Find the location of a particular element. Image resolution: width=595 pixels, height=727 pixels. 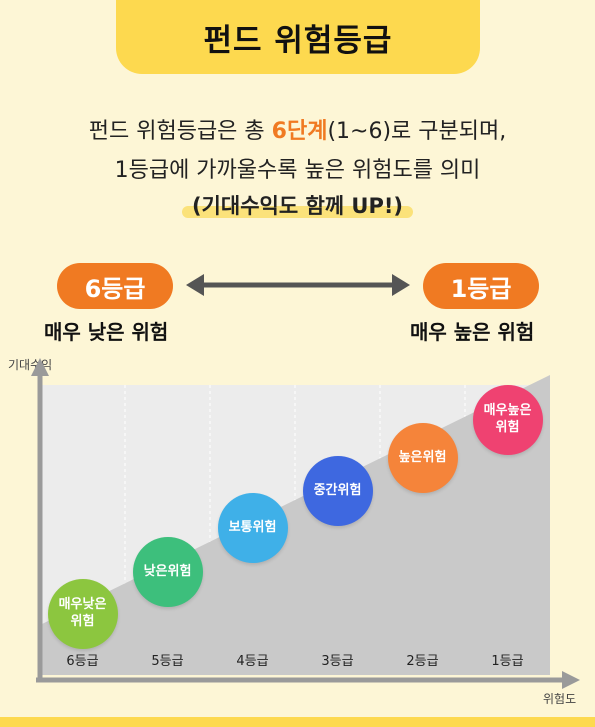

bottom-bar is located at coordinates (297, 722).